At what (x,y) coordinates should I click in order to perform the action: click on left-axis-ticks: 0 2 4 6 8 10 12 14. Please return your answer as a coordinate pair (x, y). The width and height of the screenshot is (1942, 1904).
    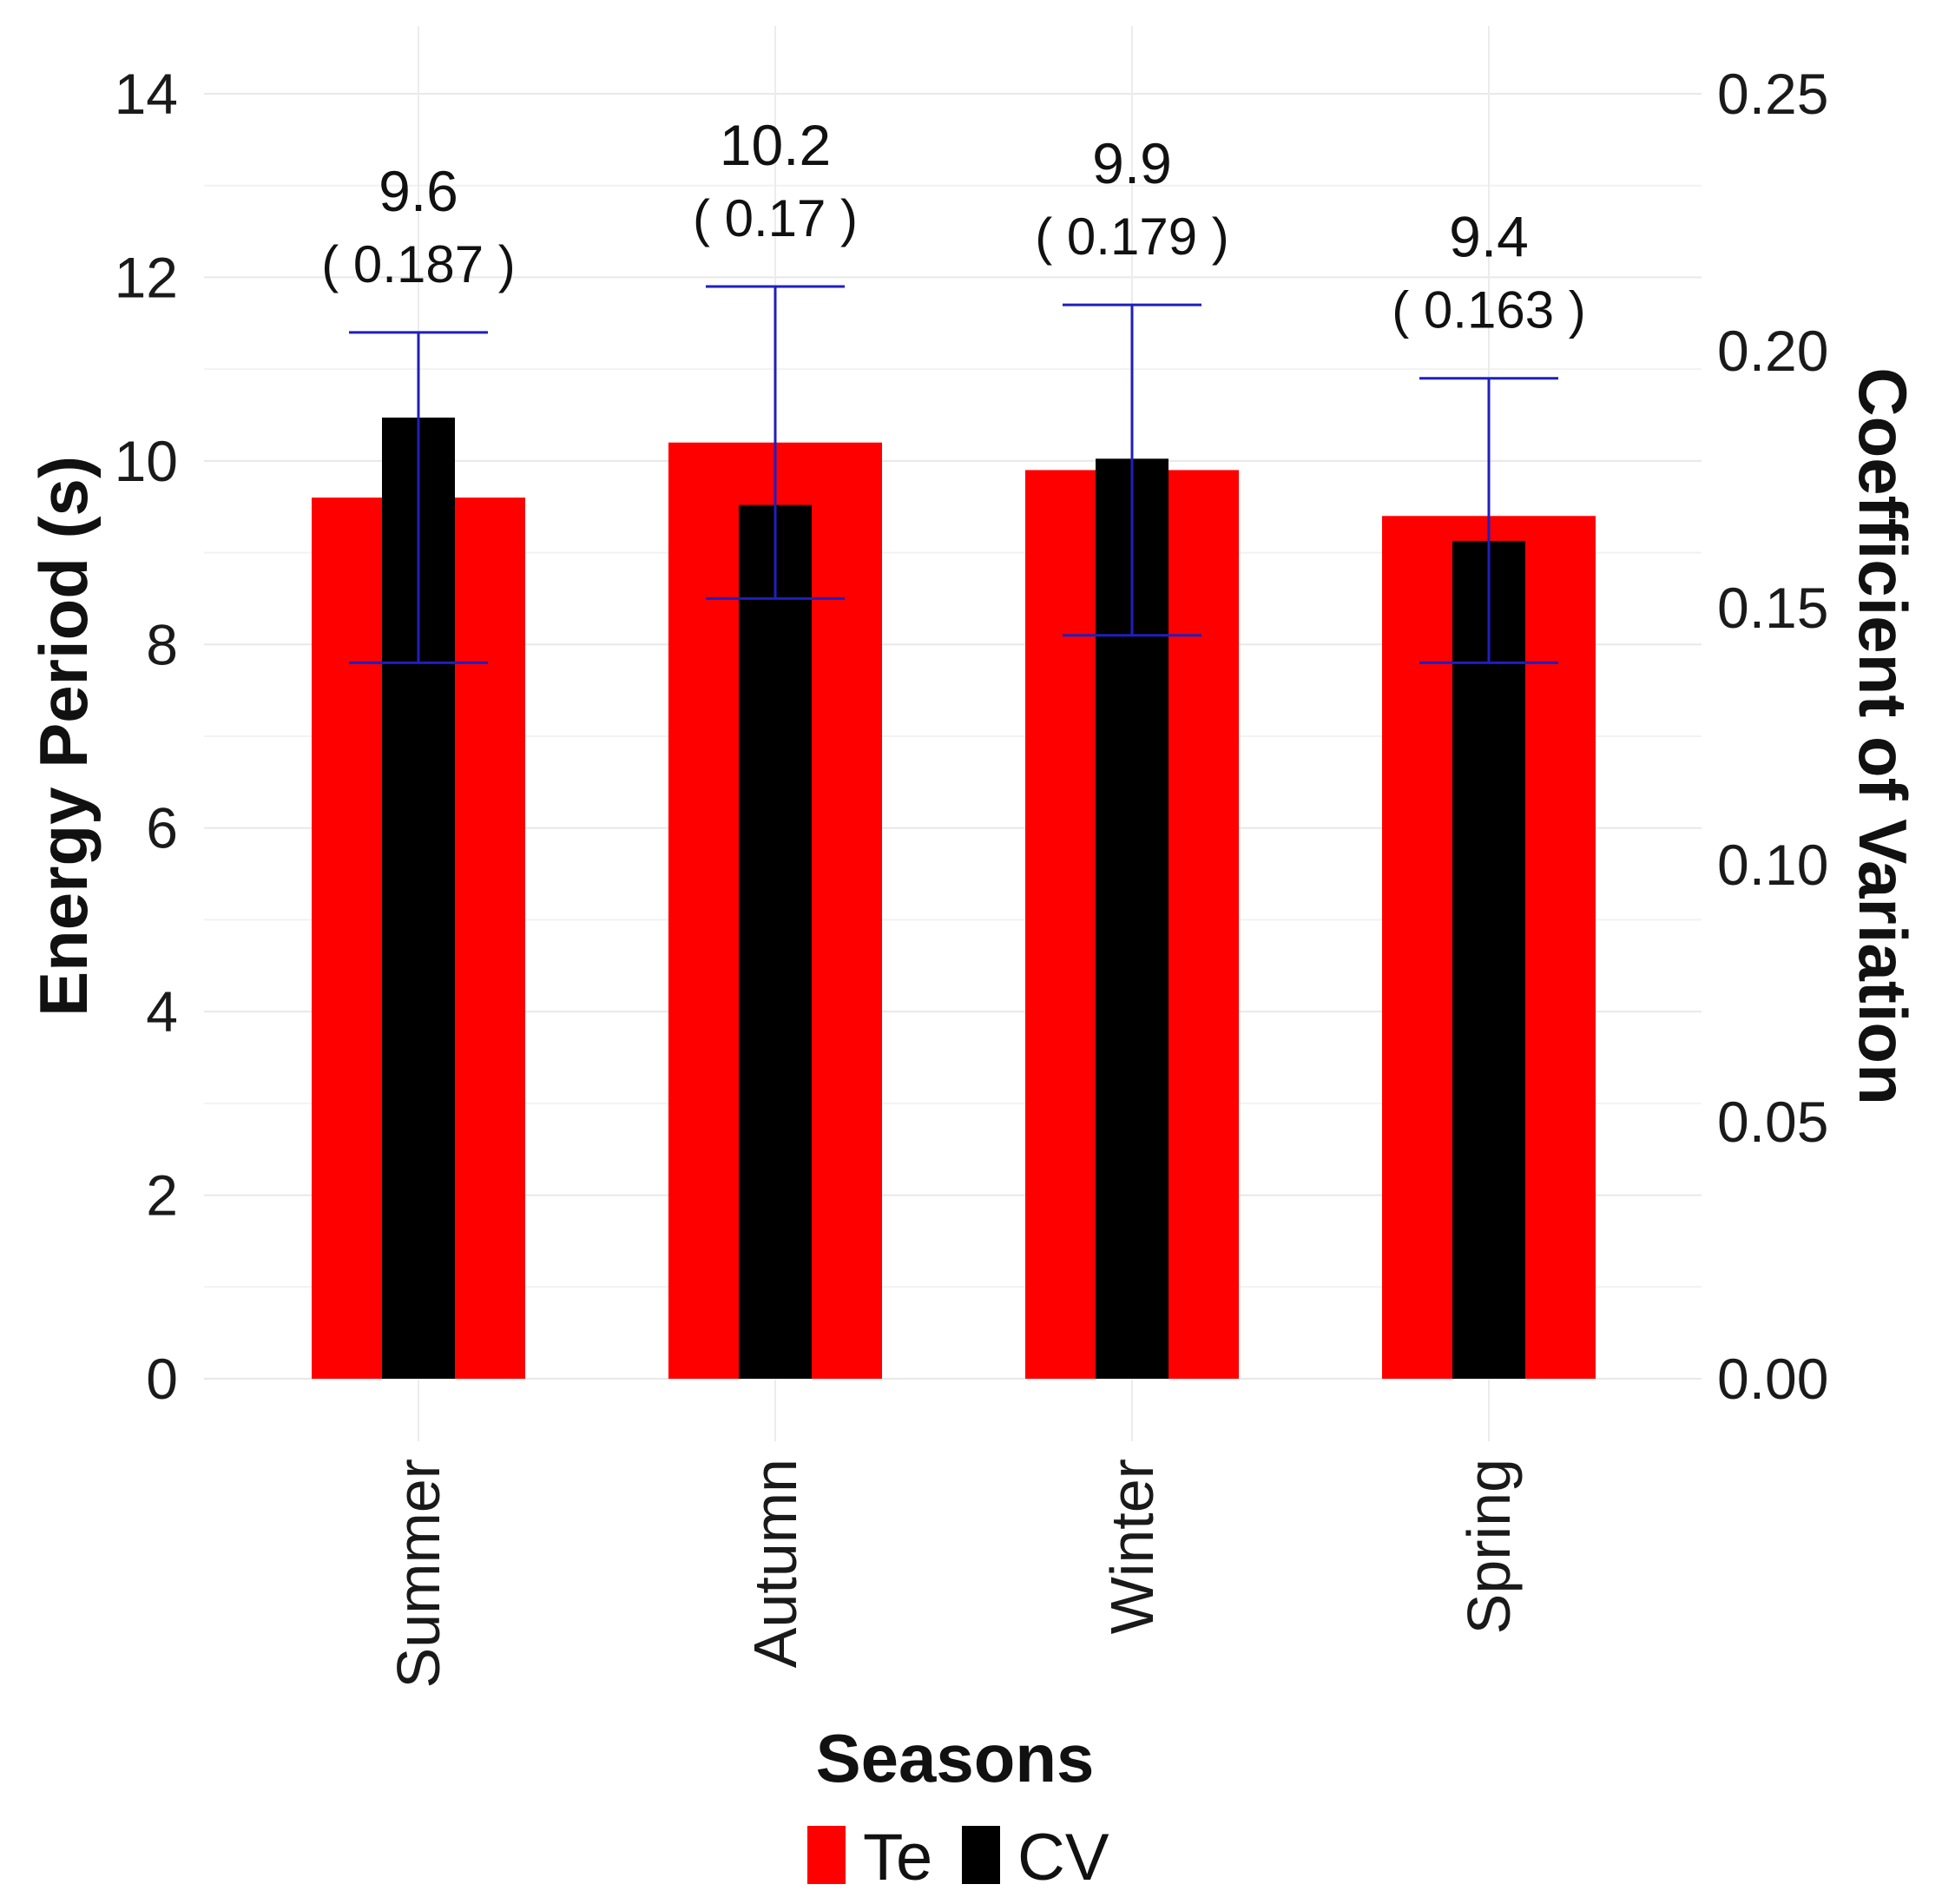
    Looking at the image, I should click on (146, 736).